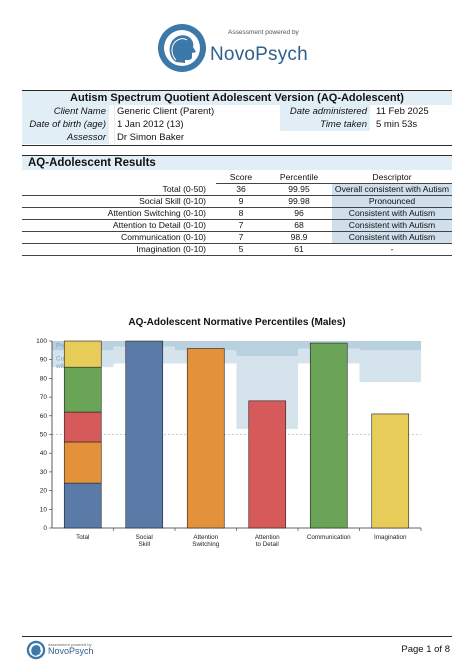 The height and width of the screenshot is (670, 474). Describe the element at coordinates (402, 111) in the screenshot. I see `date-administered-value: 11 Feb 2025` at that location.